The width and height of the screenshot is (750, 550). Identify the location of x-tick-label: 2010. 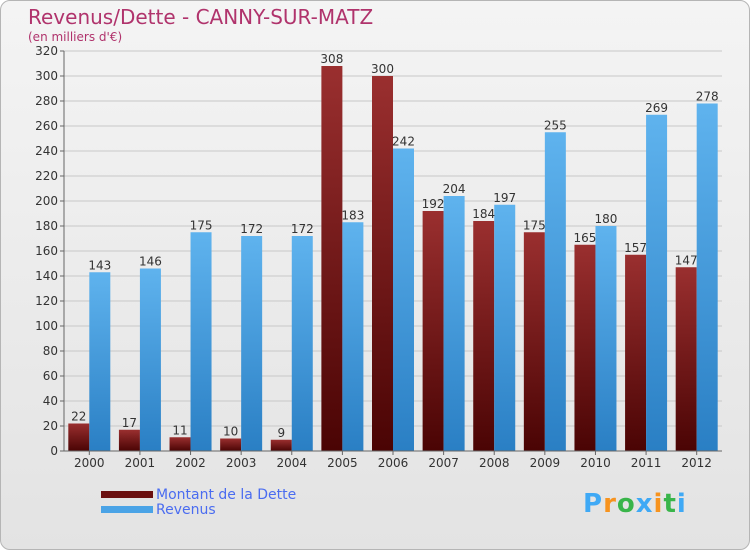
(595, 463).